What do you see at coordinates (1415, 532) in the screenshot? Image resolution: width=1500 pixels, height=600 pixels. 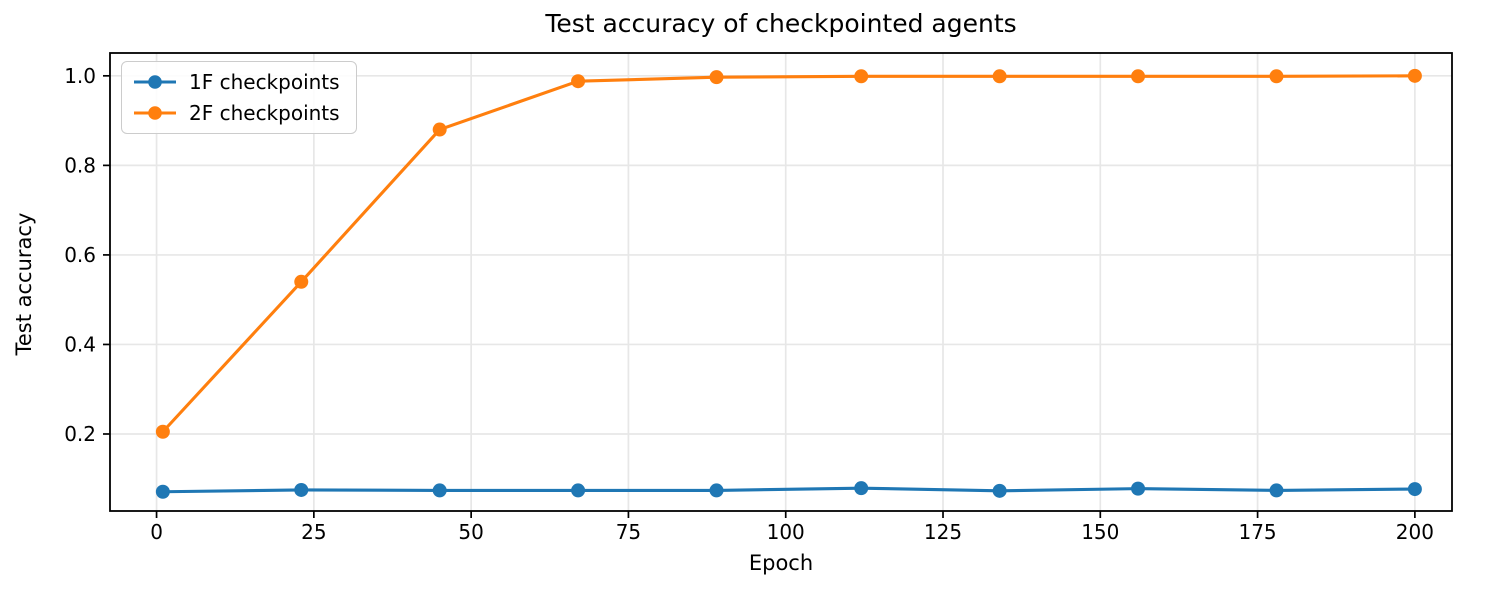 I see `x-tick-label: 200` at bounding box center [1415, 532].